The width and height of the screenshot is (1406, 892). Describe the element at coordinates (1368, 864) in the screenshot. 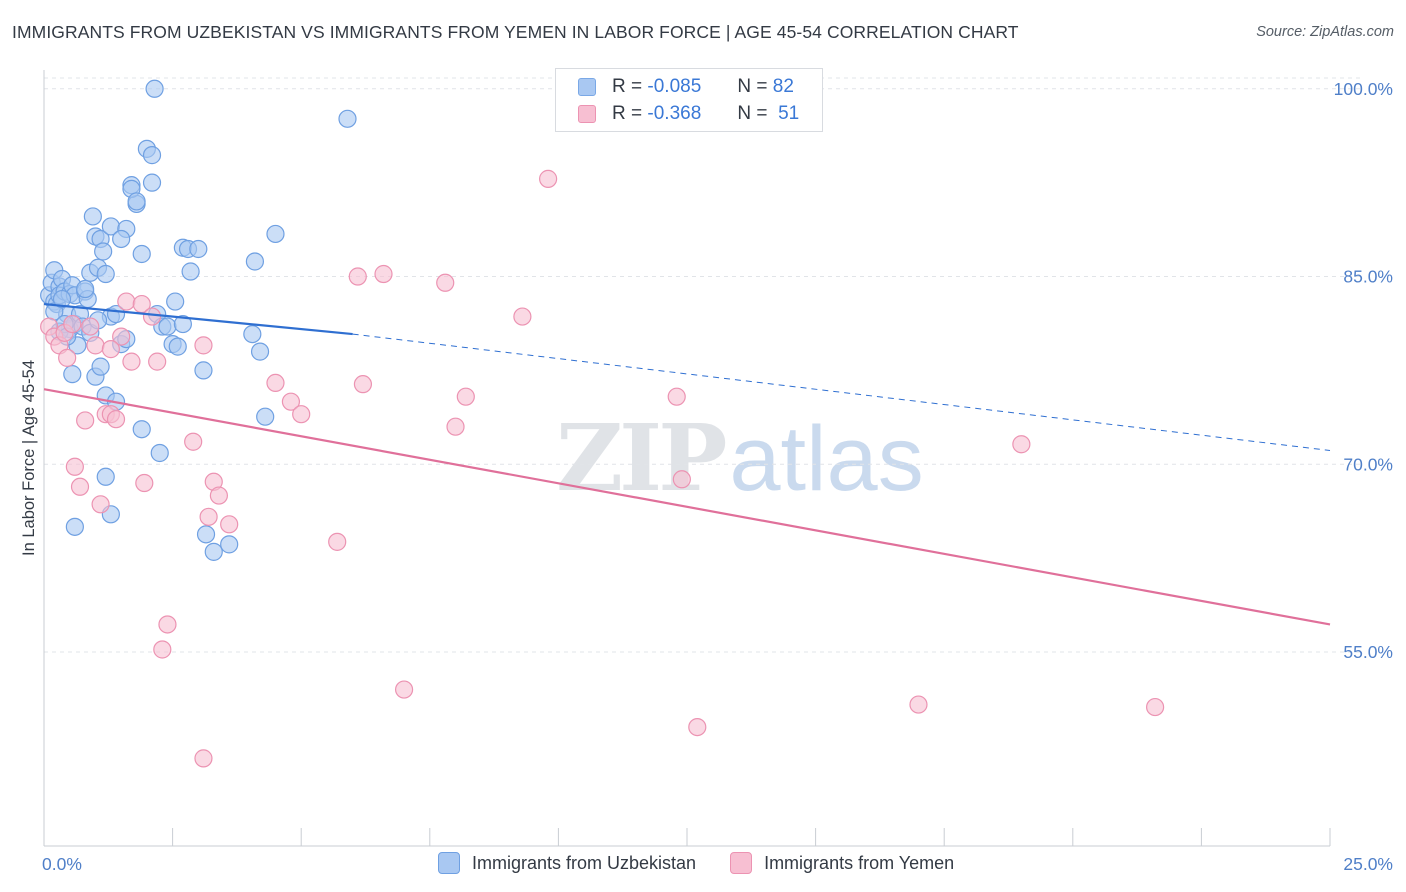

I see `x-tick-label: 25.0%` at that location.